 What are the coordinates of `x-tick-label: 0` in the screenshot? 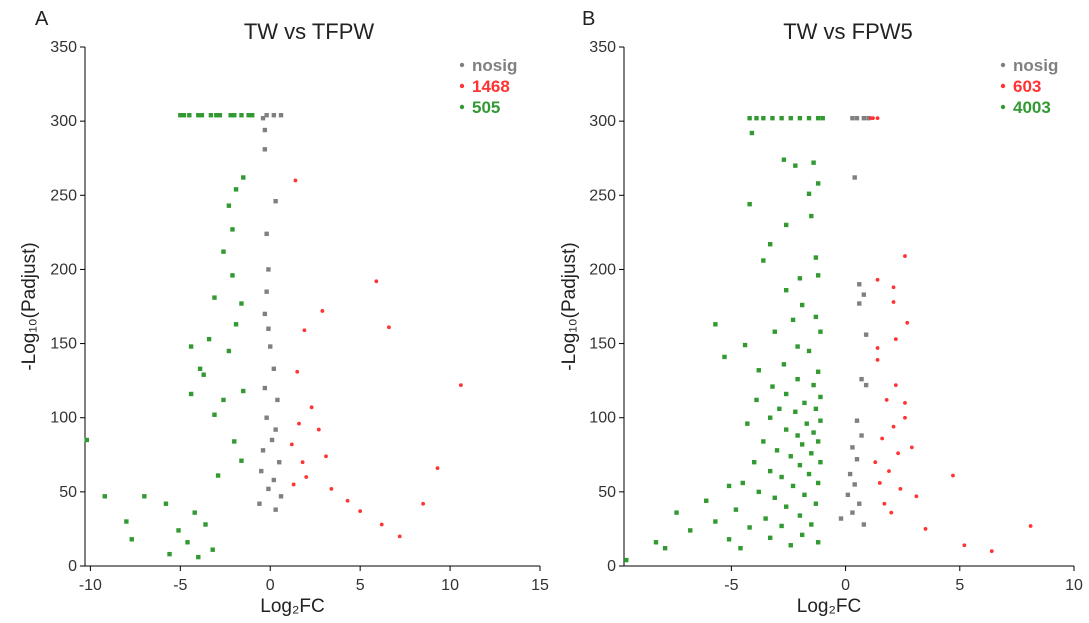 It's located at (270, 585).